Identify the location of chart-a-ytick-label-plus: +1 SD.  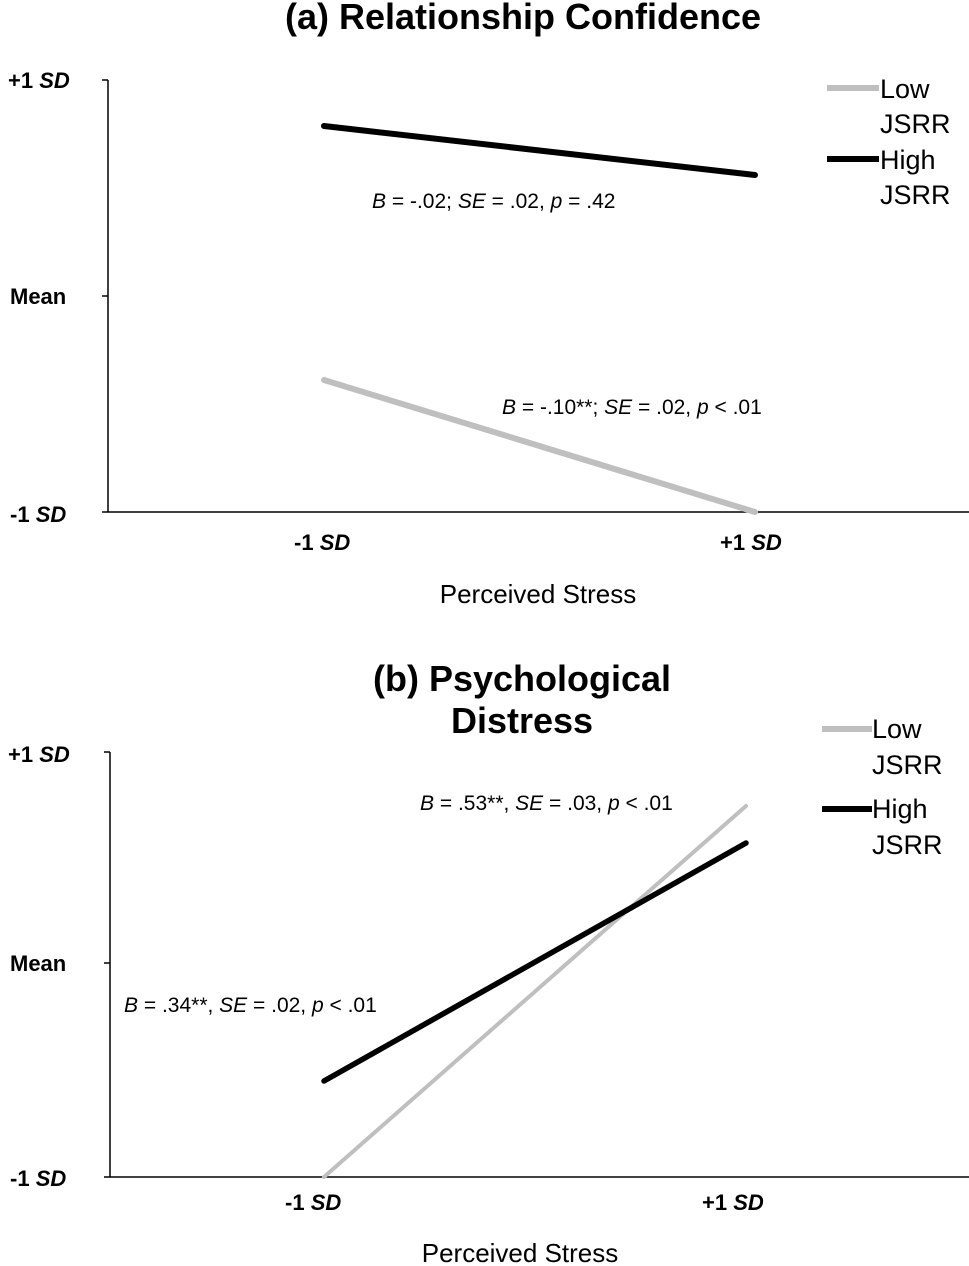
(39, 80).